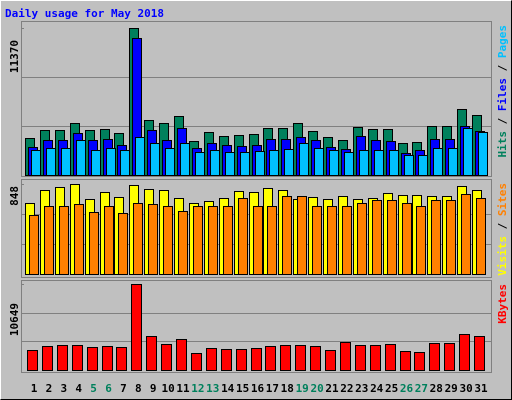 The image size is (512, 400). I want to click on legend: Visits / Sites, so click(502, 229).